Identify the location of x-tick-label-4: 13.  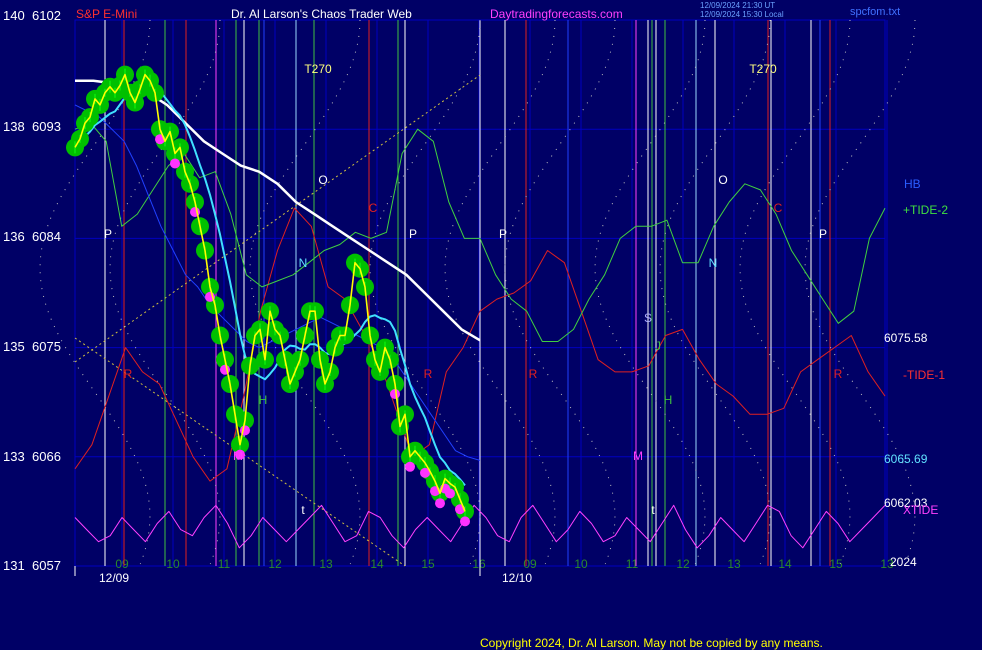
(326, 564).